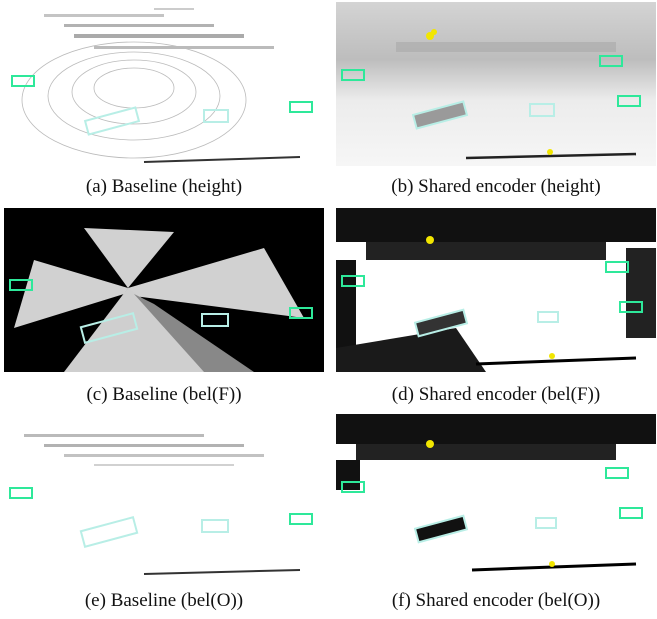  I want to click on caption-b: (b) Shared encoder (height), so click(496, 186).